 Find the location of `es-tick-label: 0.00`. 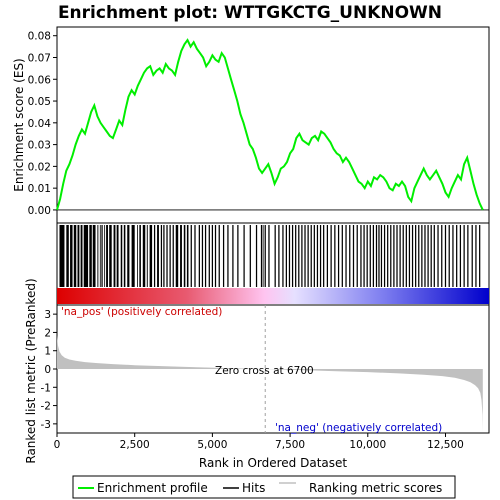

es-tick-label: 0.00 is located at coordinates (39, 211).